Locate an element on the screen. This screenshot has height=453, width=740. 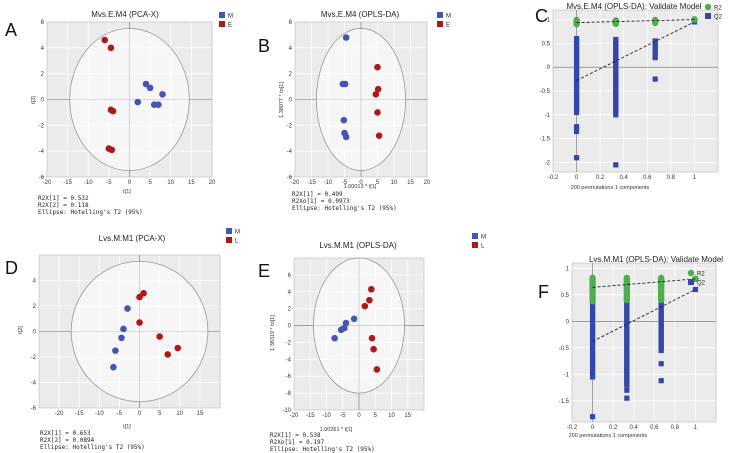
panel-B-ytick-0: -6 is located at coordinates (290, 178).